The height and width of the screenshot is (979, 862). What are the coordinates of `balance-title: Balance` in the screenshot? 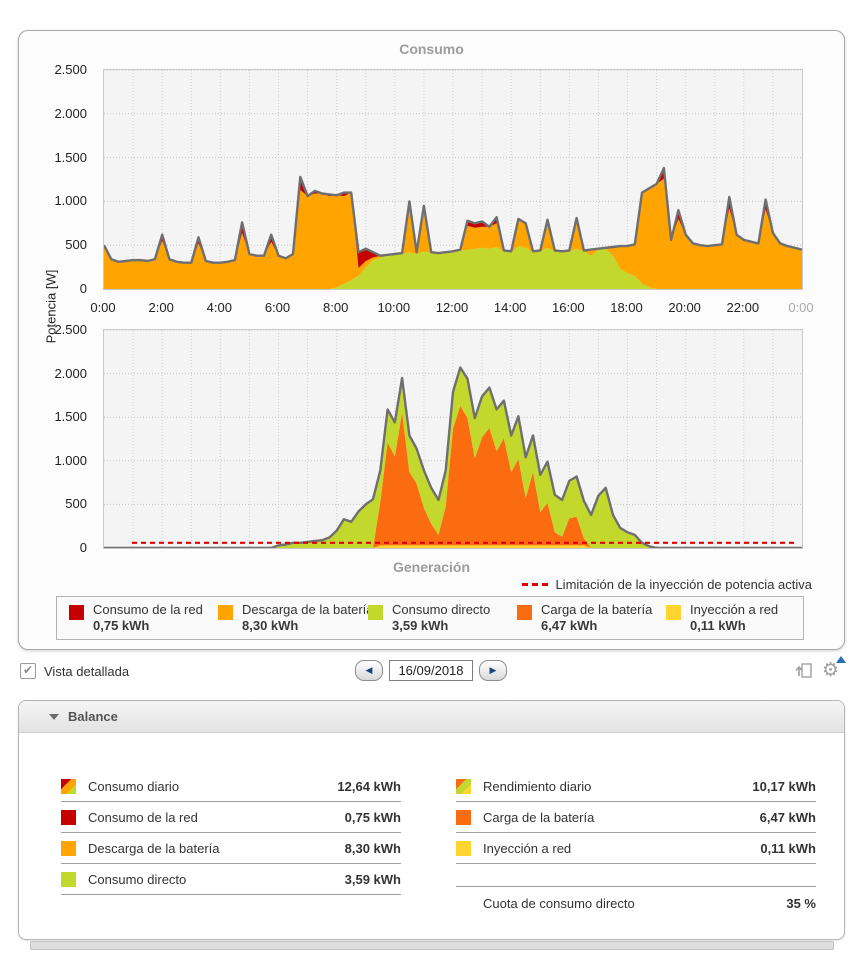 It's located at (93, 716).